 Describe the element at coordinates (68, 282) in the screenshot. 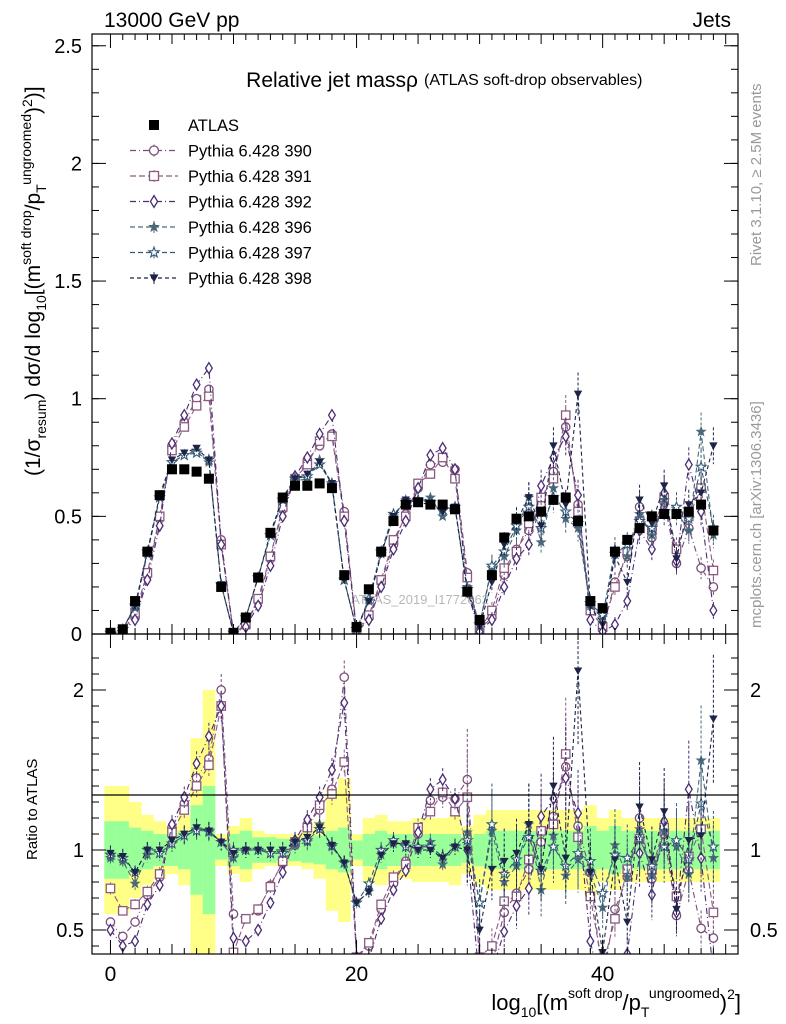

I see `y-tick-label: 1.5` at that location.